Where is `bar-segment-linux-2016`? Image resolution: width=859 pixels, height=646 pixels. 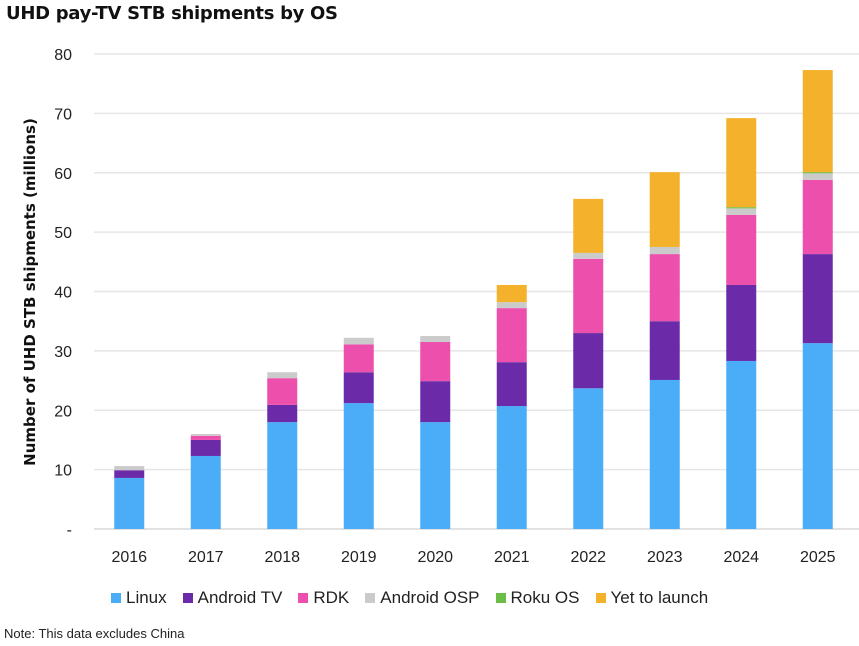
bar-segment-linux-2016 is located at coordinates (129, 503).